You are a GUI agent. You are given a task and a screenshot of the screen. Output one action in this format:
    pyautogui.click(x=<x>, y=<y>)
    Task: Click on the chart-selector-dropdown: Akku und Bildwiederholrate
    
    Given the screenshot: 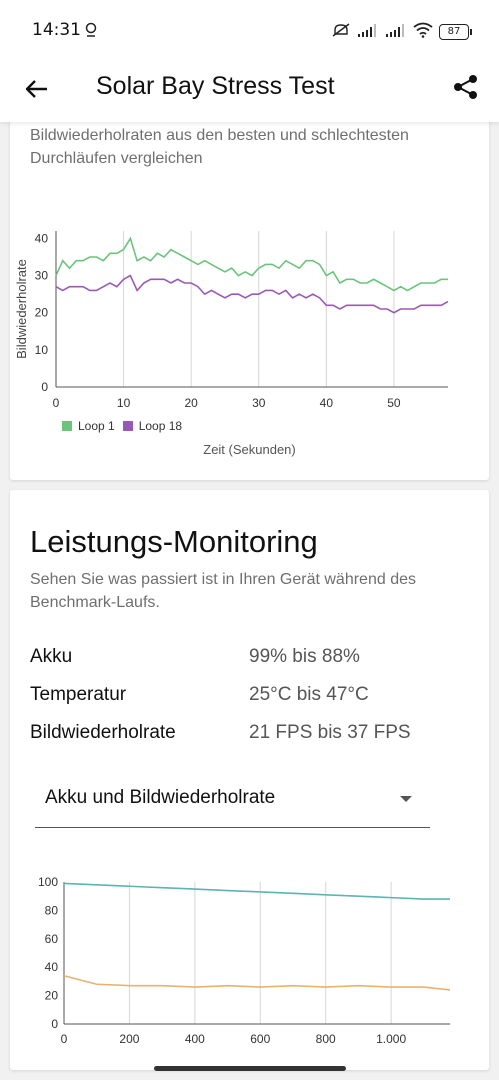 What is the action you would take?
    pyautogui.click(x=232, y=800)
    